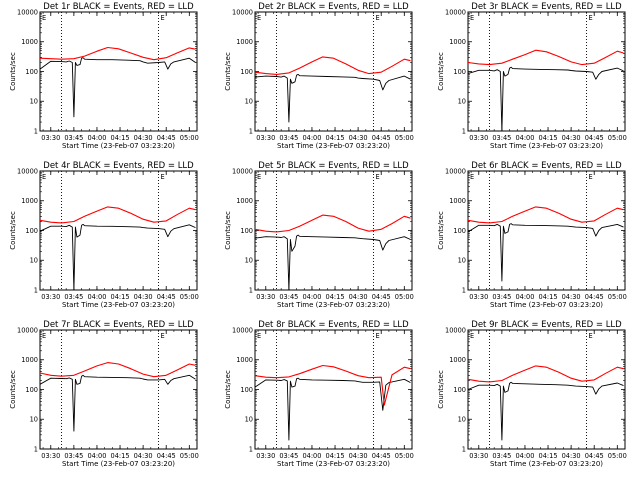  Describe the element at coordinates (333, 7) in the screenshot. I see `chart-title: Det 2r BLACK = Events, RED = LLD` at that location.